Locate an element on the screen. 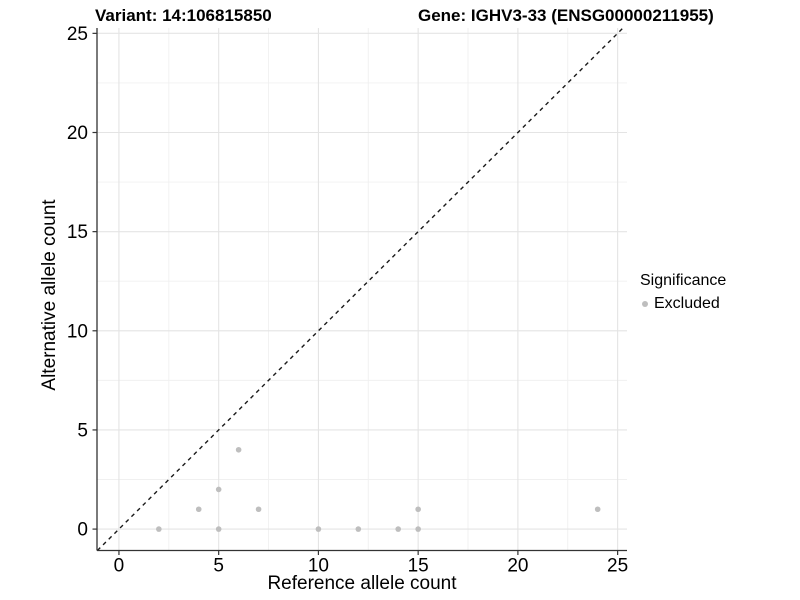  x-tick-label: 20 is located at coordinates (517, 566).